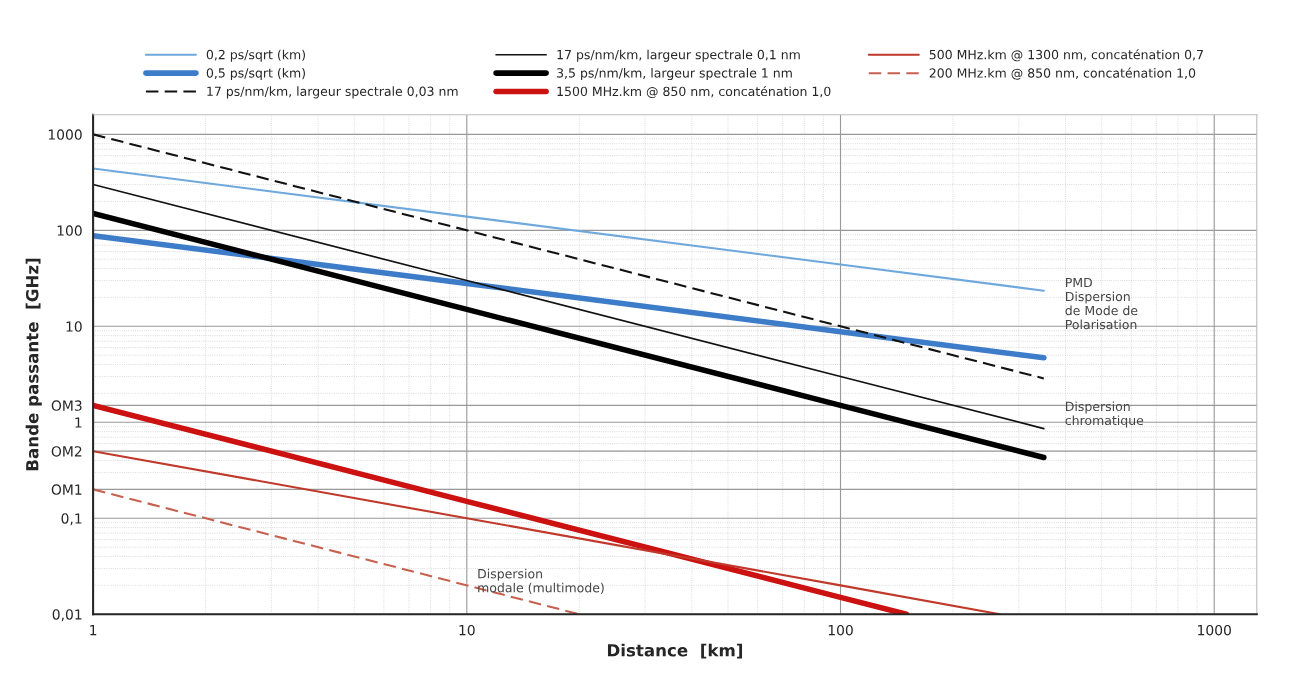  Describe the element at coordinates (332, 92) in the screenshot. I see `legend-label: 17 ps/nm/km, largeur spectrale 0,03 nm` at that location.